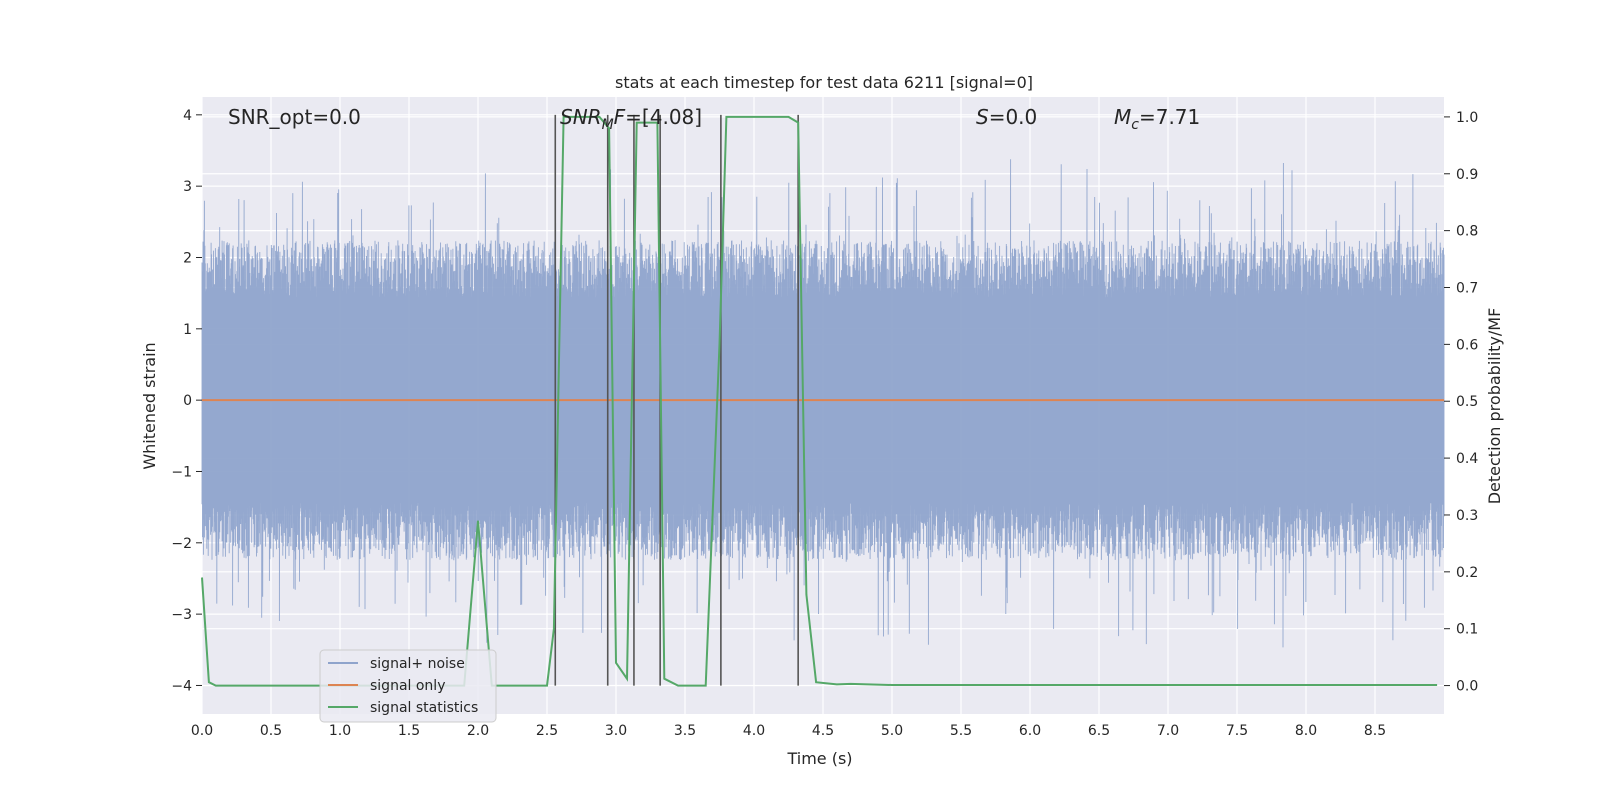  I want to click on y-tick-label: 0, so click(187, 401).